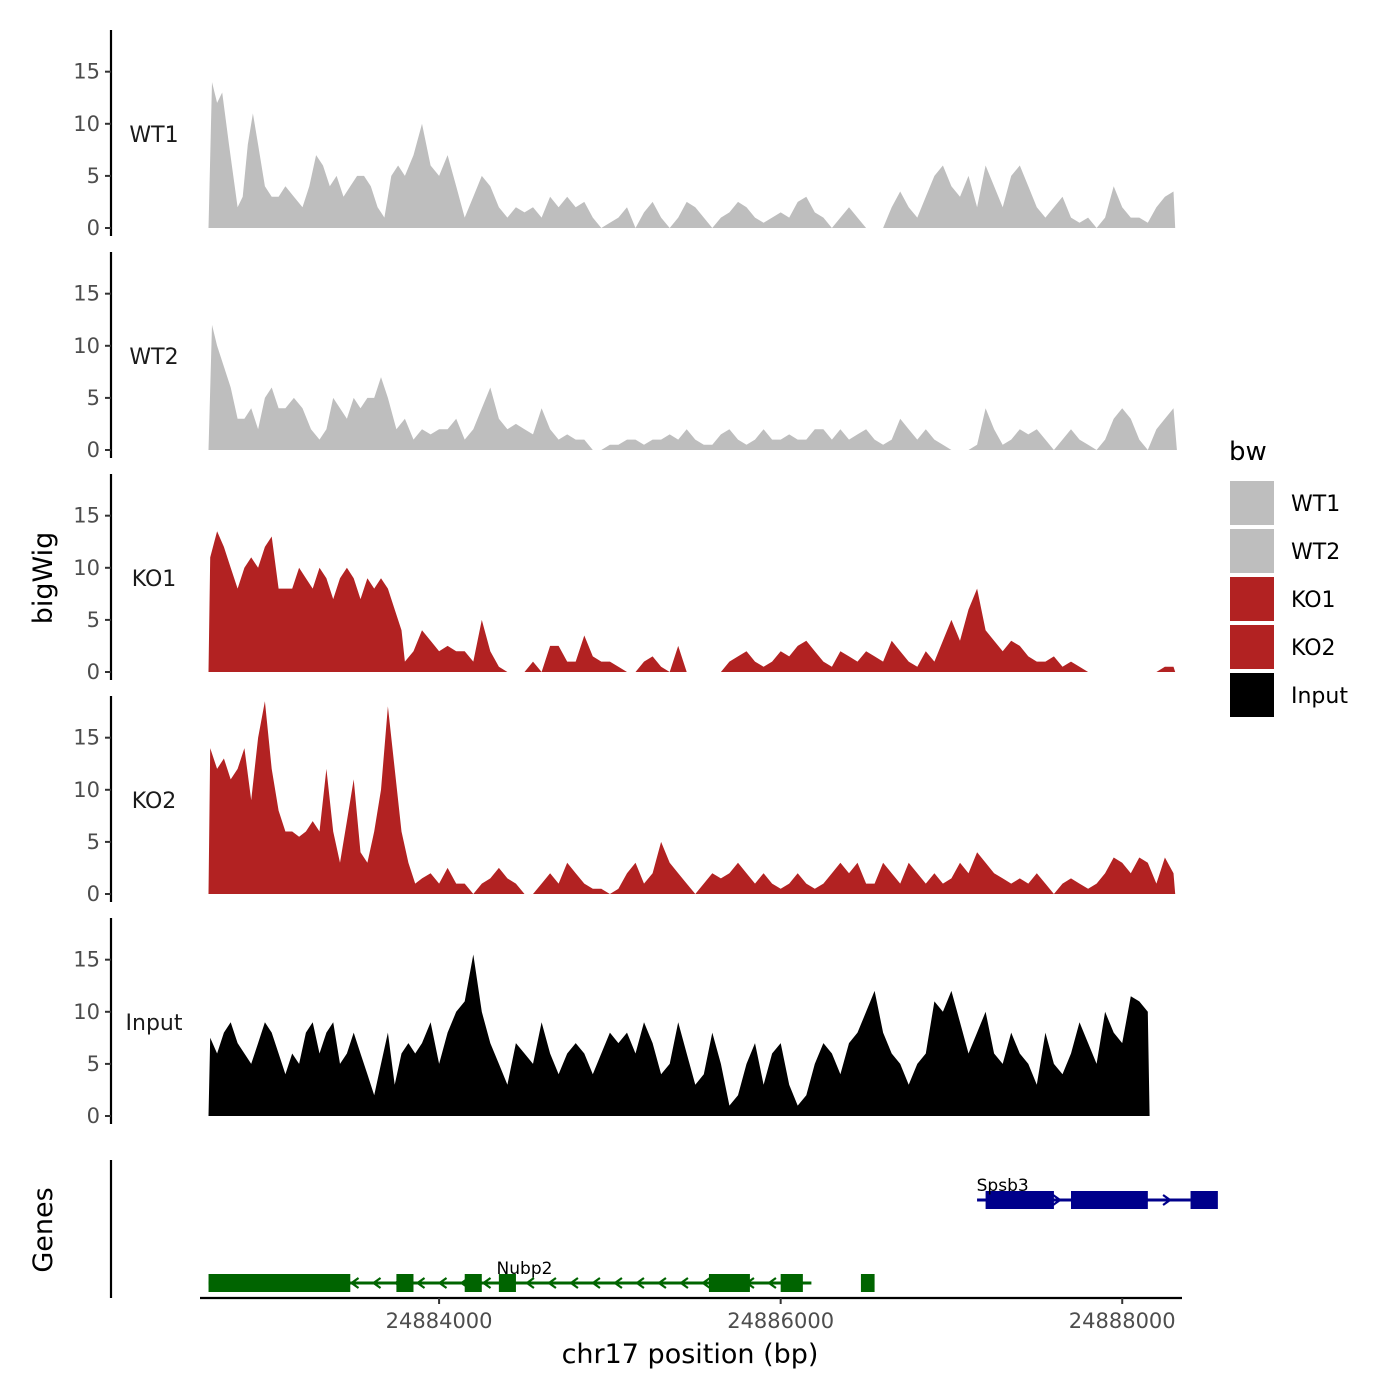 This screenshot has height=1400, width=1400. What do you see at coordinates (43, 1229) in the screenshot?
I see `genes-axis-title: Genes` at bounding box center [43, 1229].